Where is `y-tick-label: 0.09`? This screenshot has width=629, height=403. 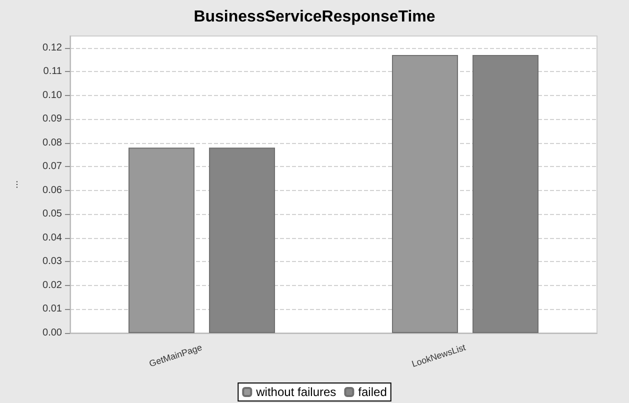
y-tick-label: 0.09 is located at coordinates (52, 119).